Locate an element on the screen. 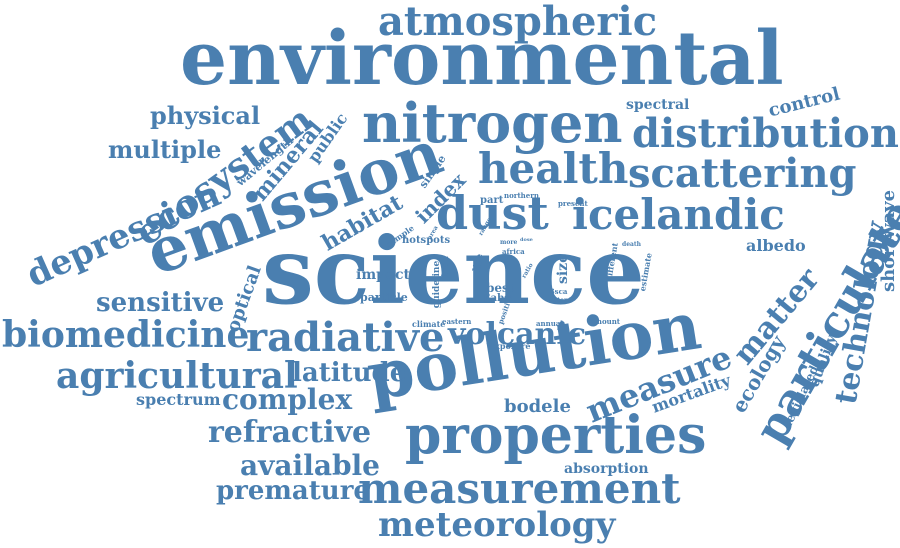 The height and width of the screenshot is (548, 900). word-icelandic: icelandic is located at coordinates (678, 215).